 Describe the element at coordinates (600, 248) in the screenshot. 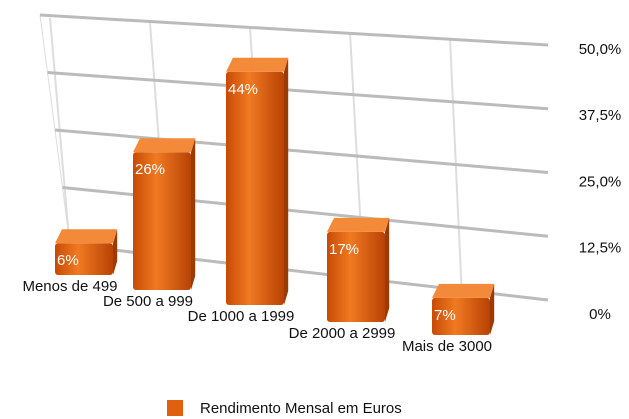

I see `y-tick-label: 12,5%` at that location.